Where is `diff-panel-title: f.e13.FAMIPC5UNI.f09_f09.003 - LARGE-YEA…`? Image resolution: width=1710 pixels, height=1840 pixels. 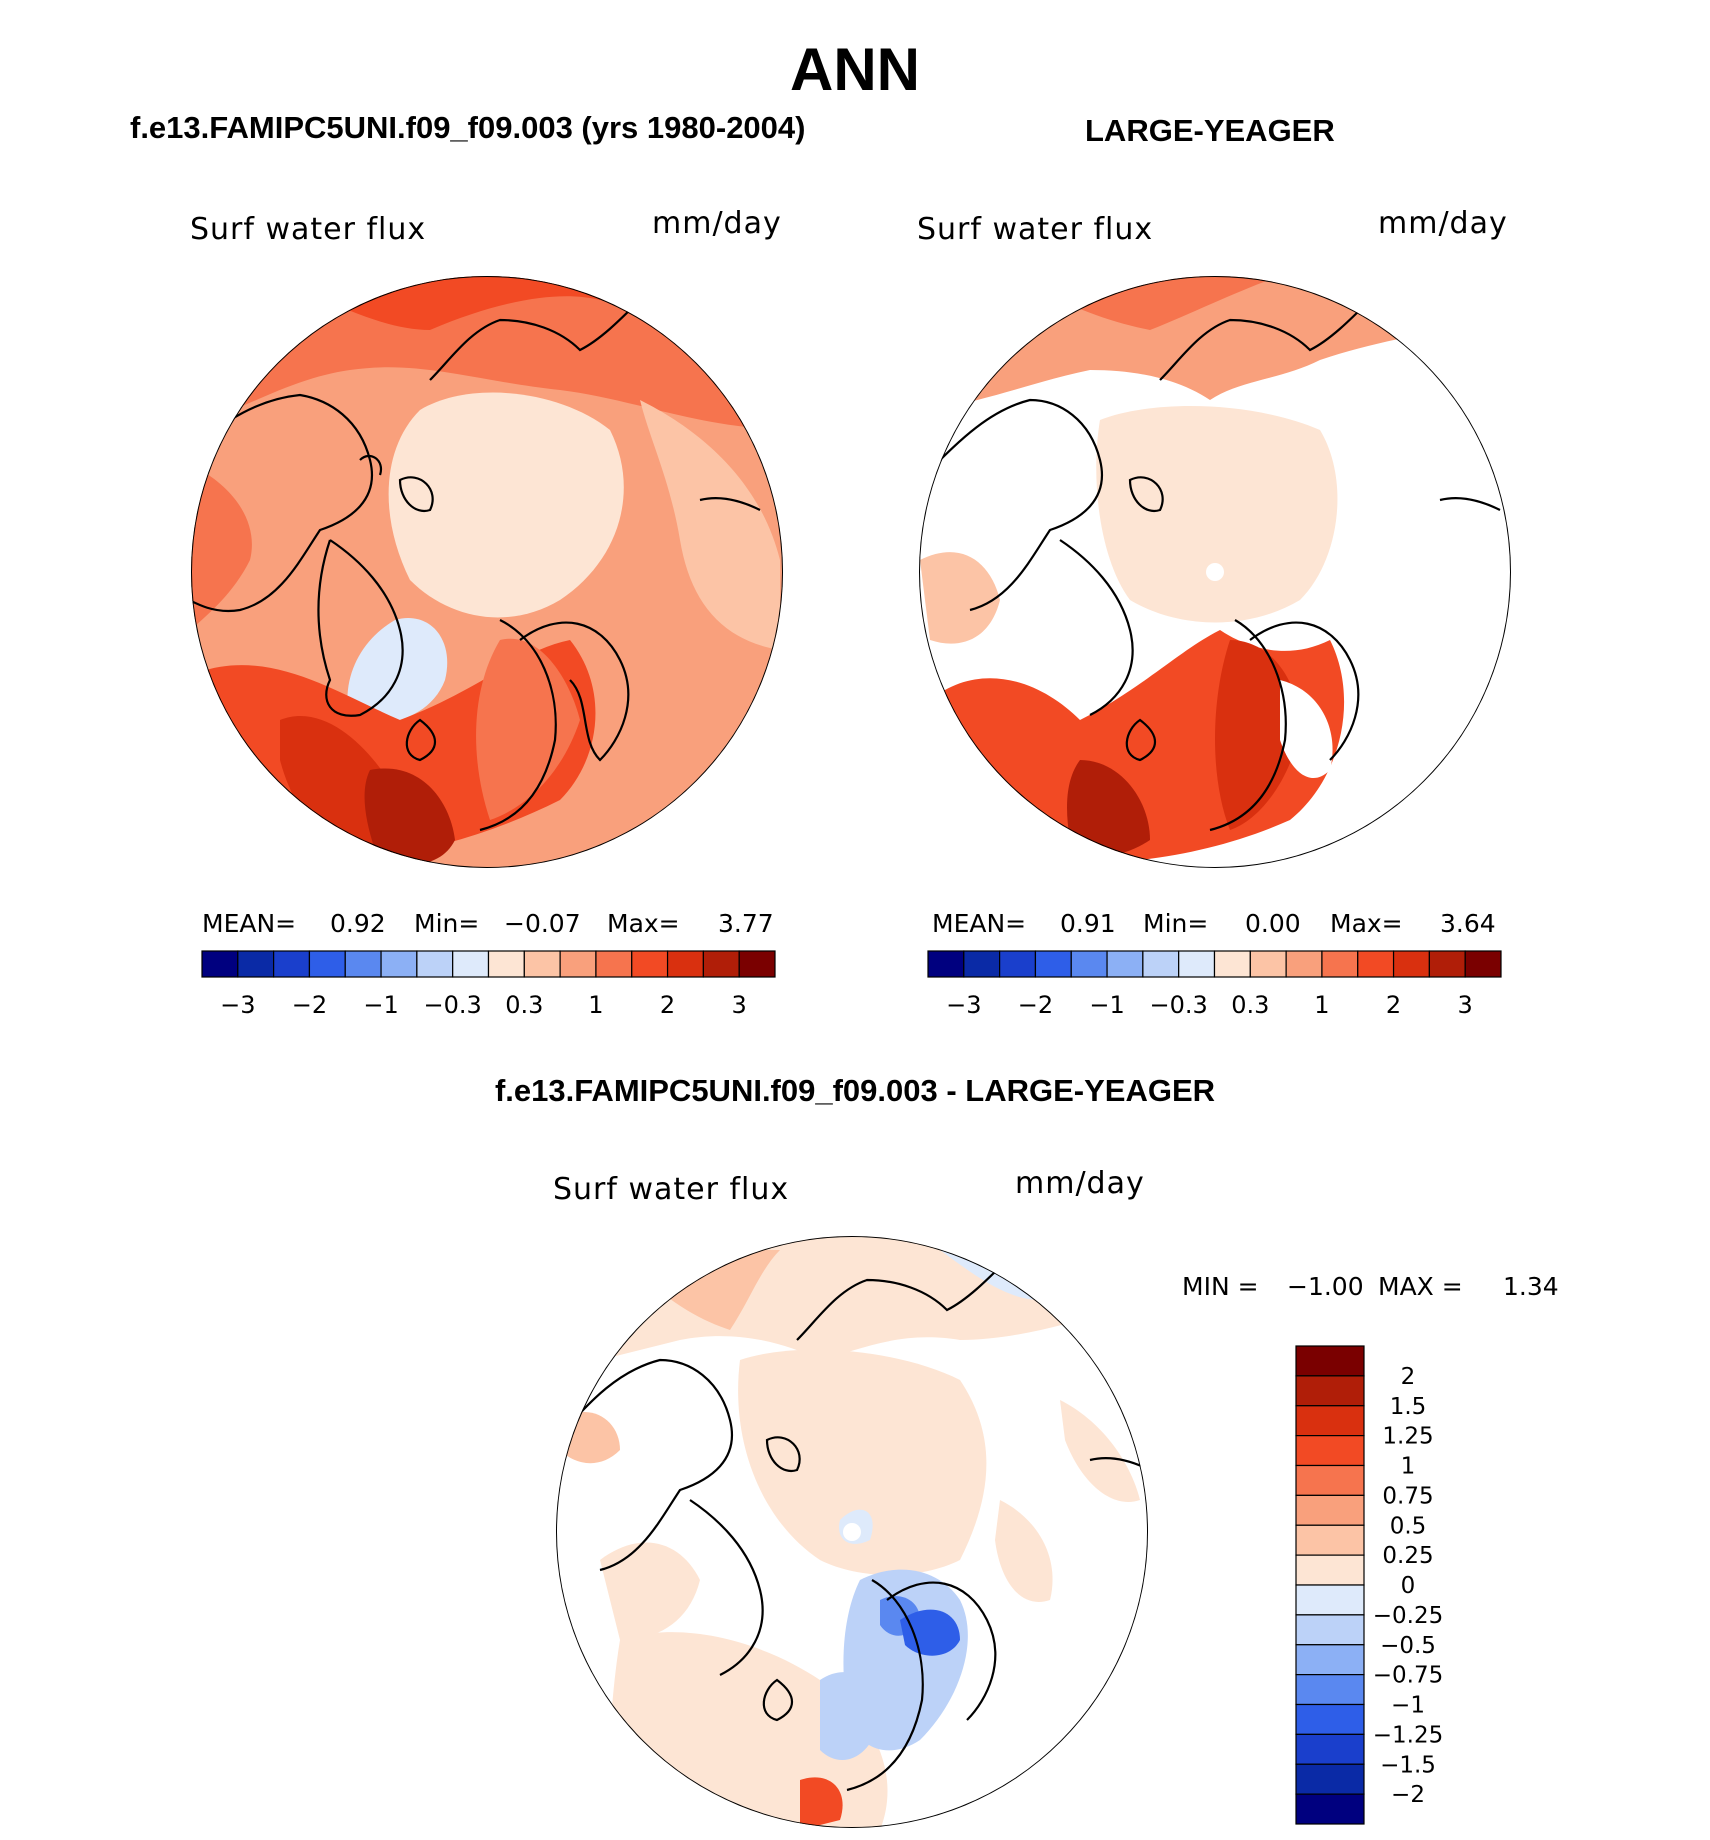
diff-panel-title: f.e13.FAMIPC5UNI.f09_f09.003 - LARGE-YEA… is located at coordinates (855, 1090).